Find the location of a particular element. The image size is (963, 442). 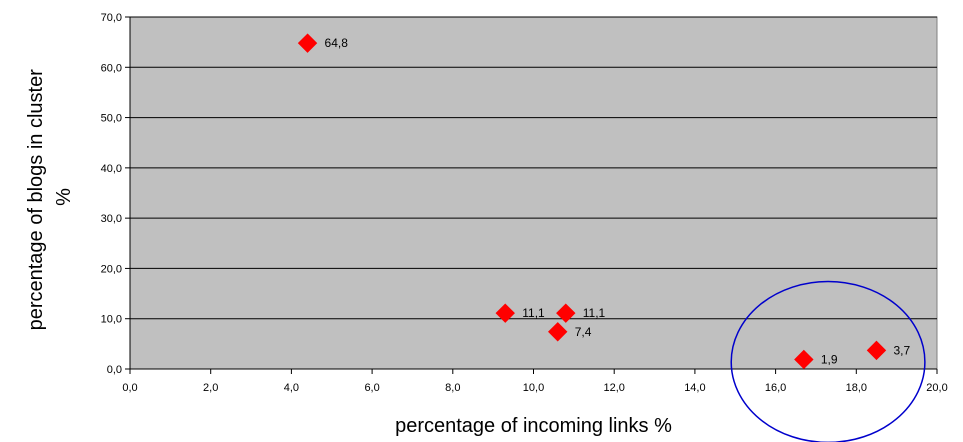

x-tick-label: 4,0 is located at coordinates (291, 388).